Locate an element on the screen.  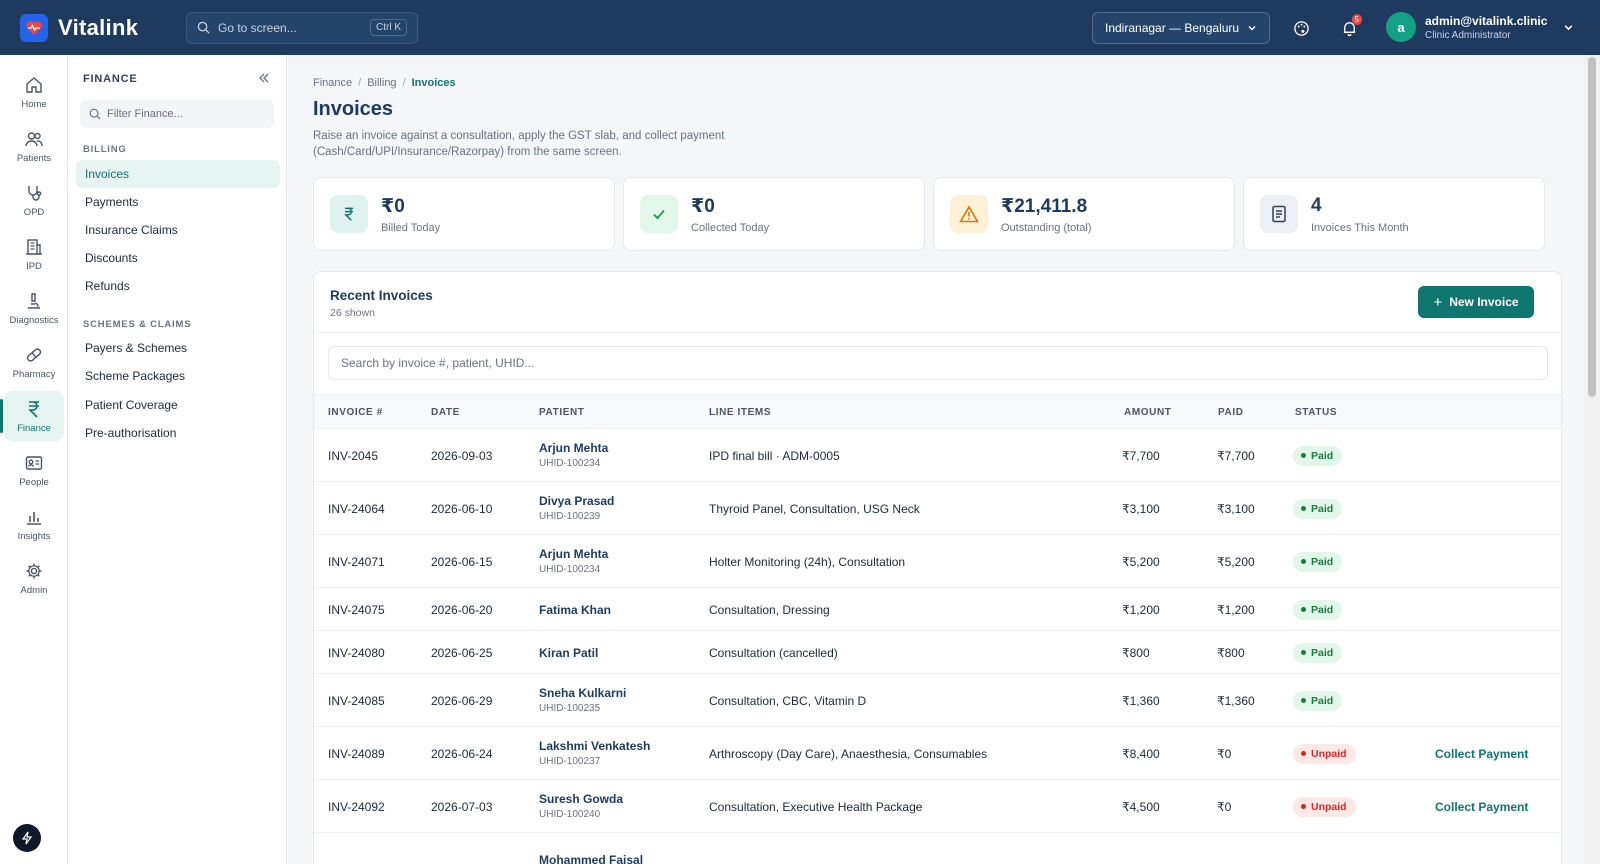
rail-label: Finance is located at coordinates (34, 428).